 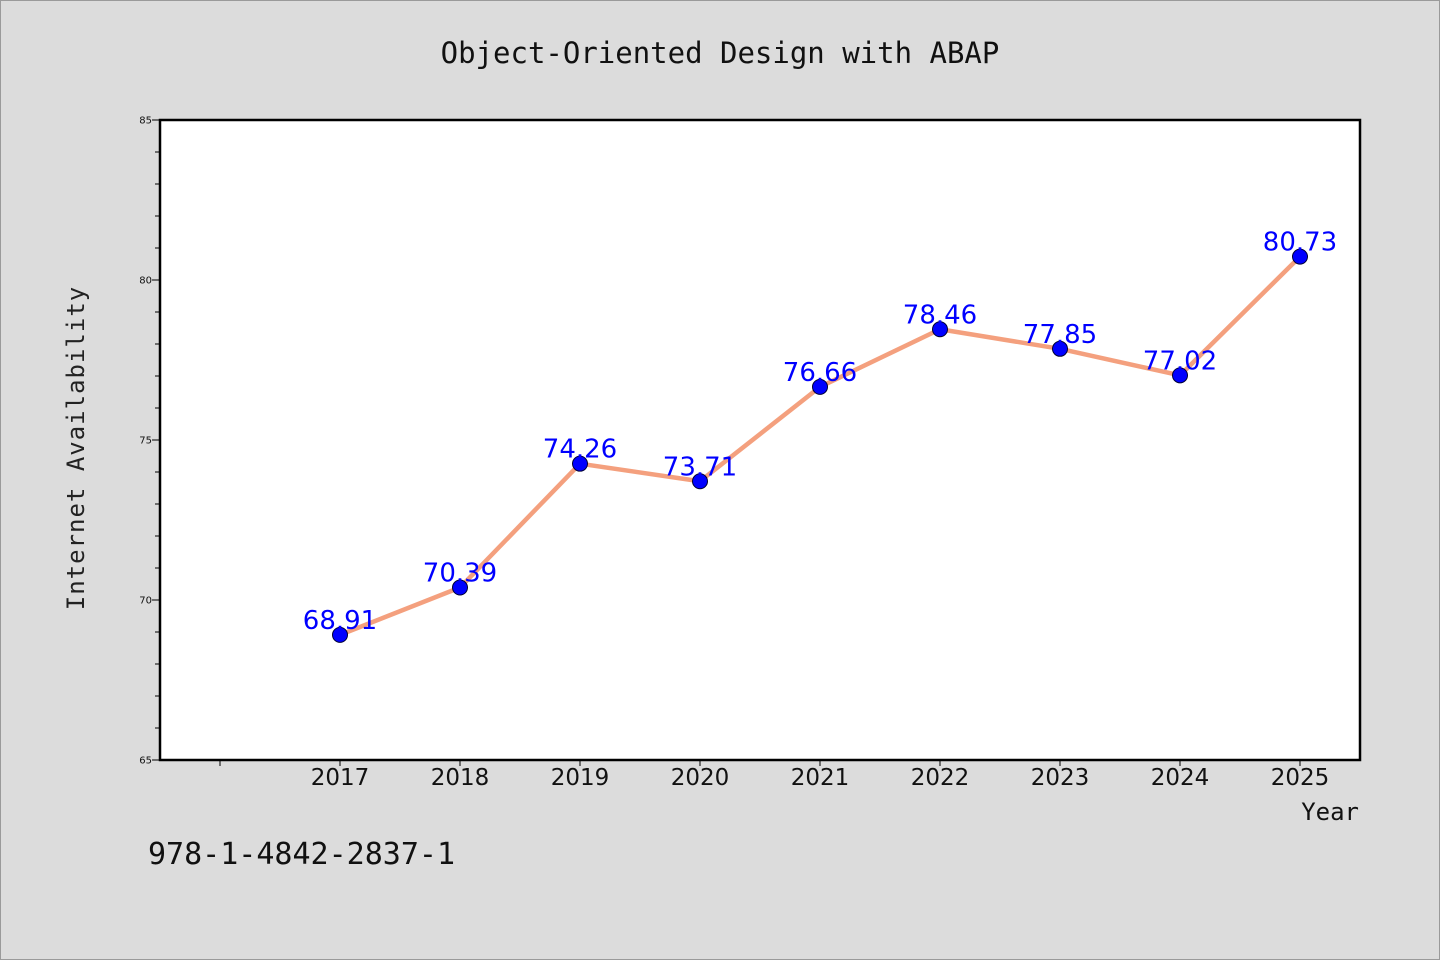 What do you see at coordinates (145, 121) in the screenshot?
I see `y-tick-label: 85` at bounding box center [145, 121].